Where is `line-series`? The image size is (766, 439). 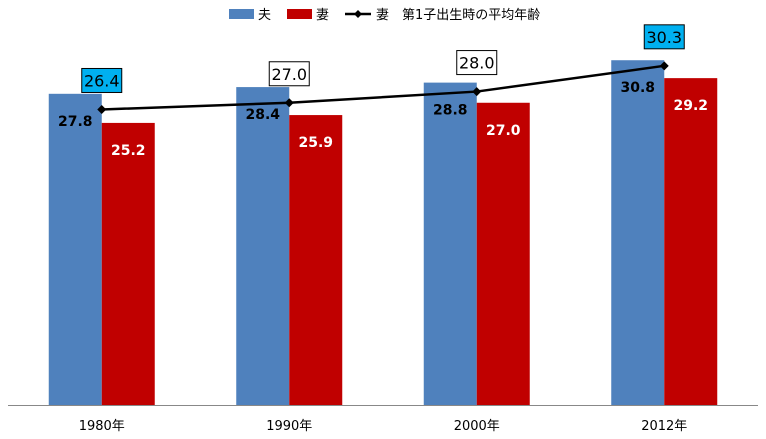
line-series is located at coordinates (383, 87).